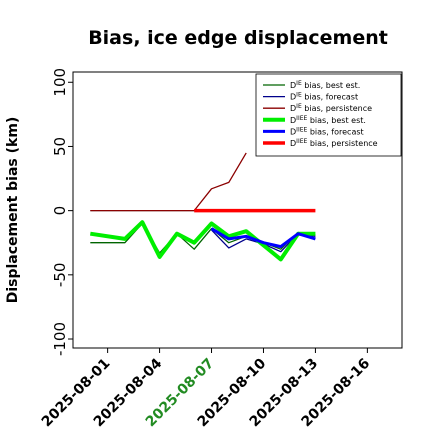 Image resolution: width=440 pixels, height=440 pixels. What do you see at coordinates (60, 82) in the screenshot?
I see `y-tick-label: 100` at bounding box center [60, 82].